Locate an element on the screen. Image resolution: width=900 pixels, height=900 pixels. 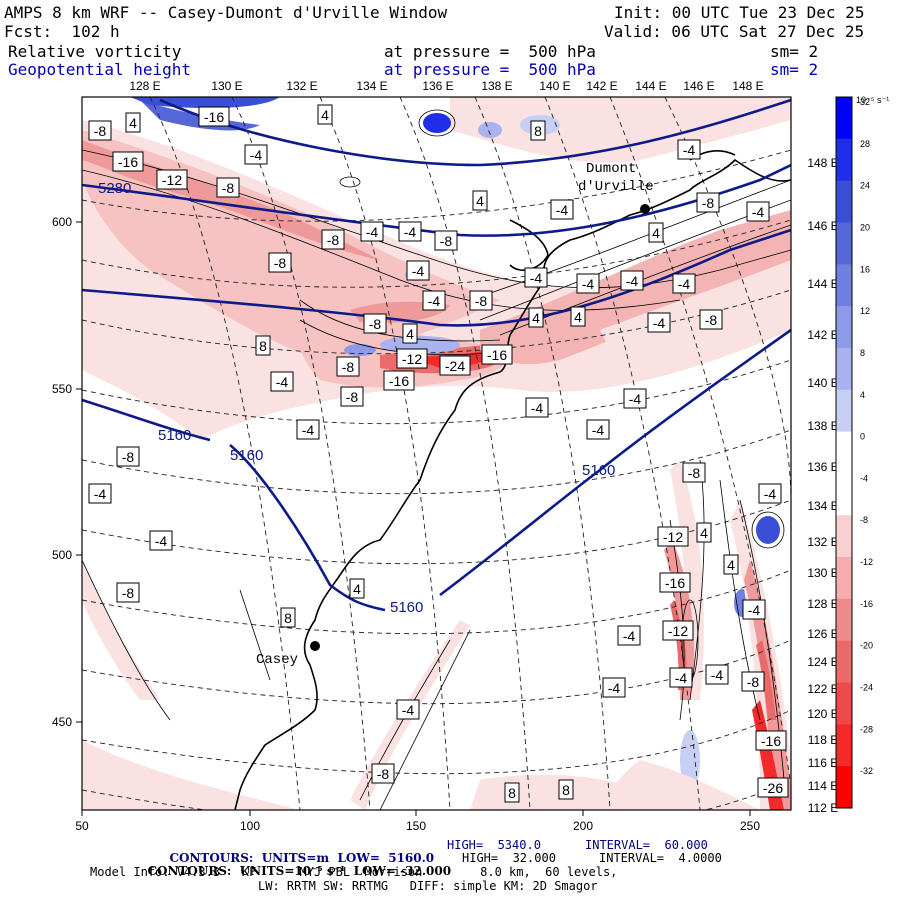
x-tick-label: 50 is located at coordinates (82, 826).